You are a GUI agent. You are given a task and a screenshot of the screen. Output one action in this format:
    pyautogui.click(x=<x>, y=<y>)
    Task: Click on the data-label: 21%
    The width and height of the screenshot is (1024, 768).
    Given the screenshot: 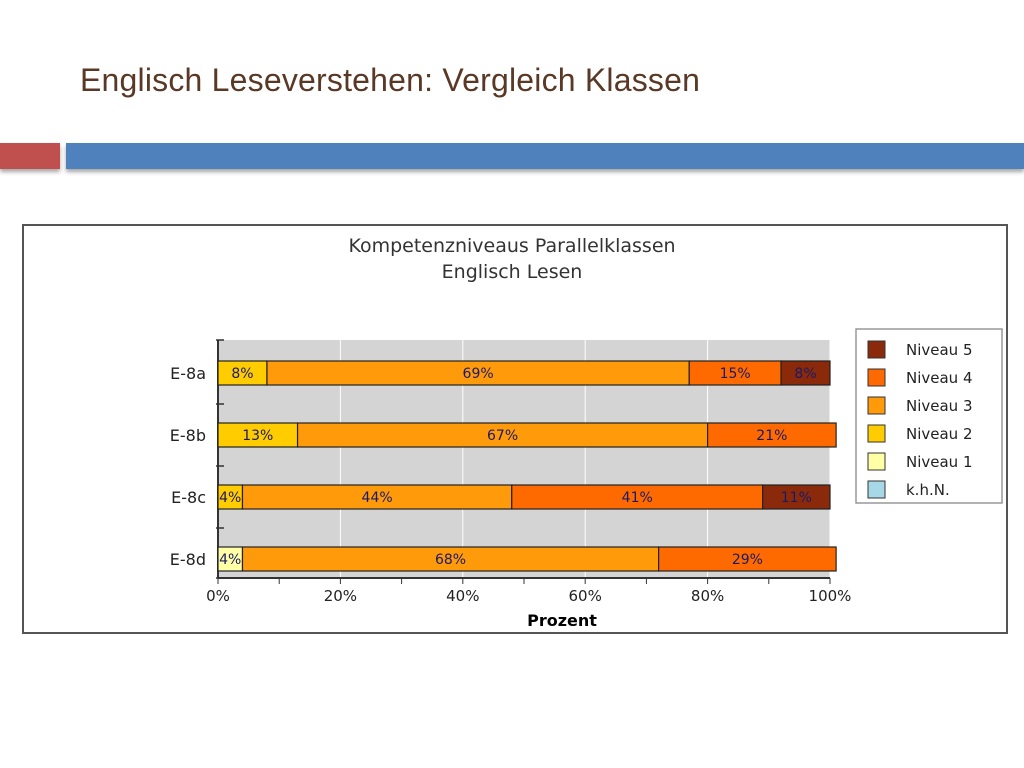 What is the action you would take?
    pyautogui.click(x=771, y=436)
    